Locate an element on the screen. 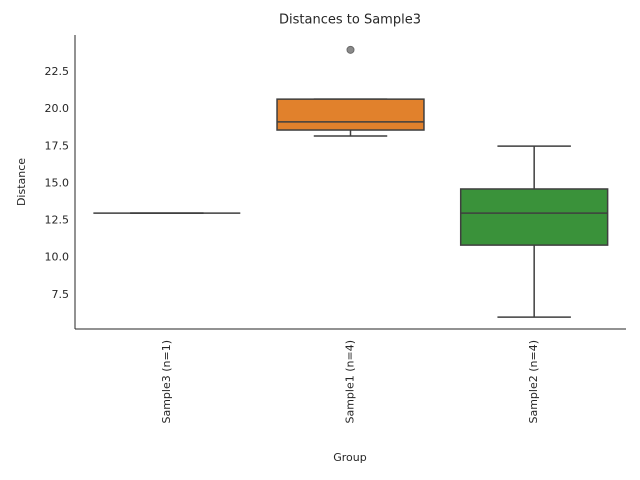  outlier is located at coordinates (350, 49).